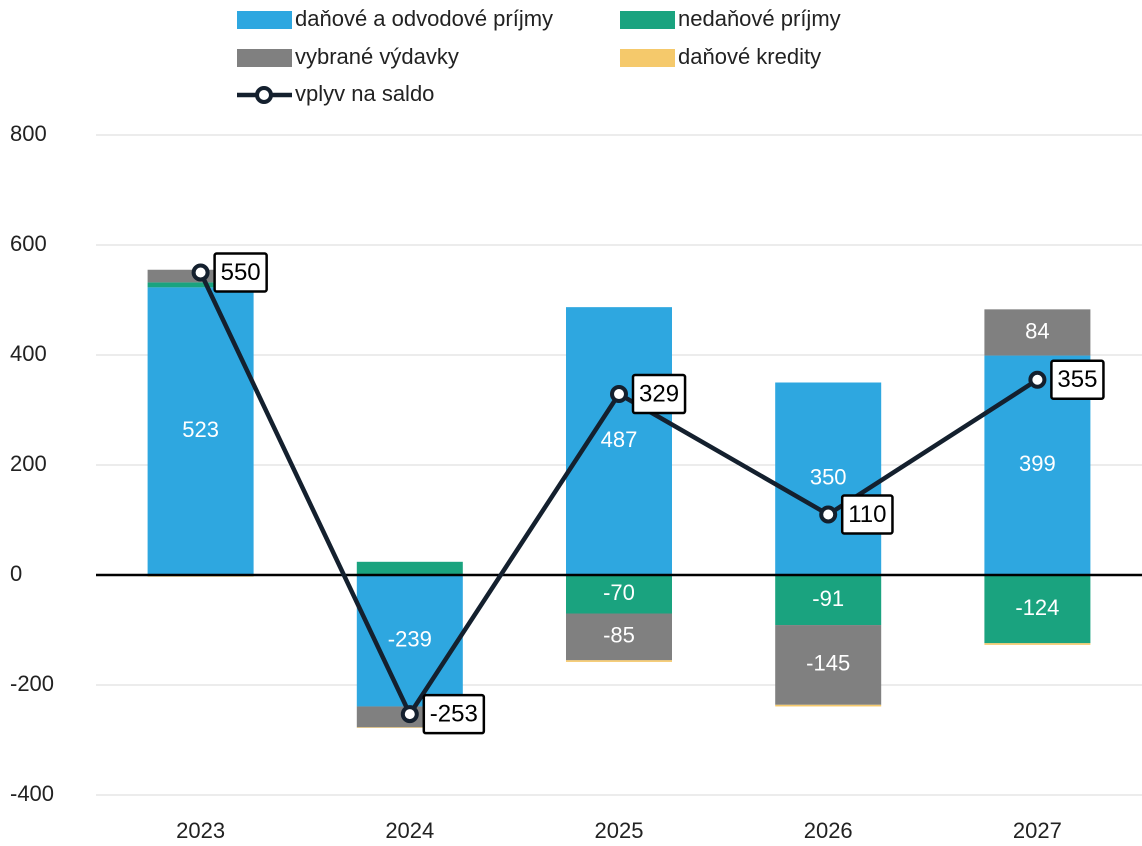 The height and width of the screenshot is (846, 1142). I want to click on line-label: 550, so click(240, 272).